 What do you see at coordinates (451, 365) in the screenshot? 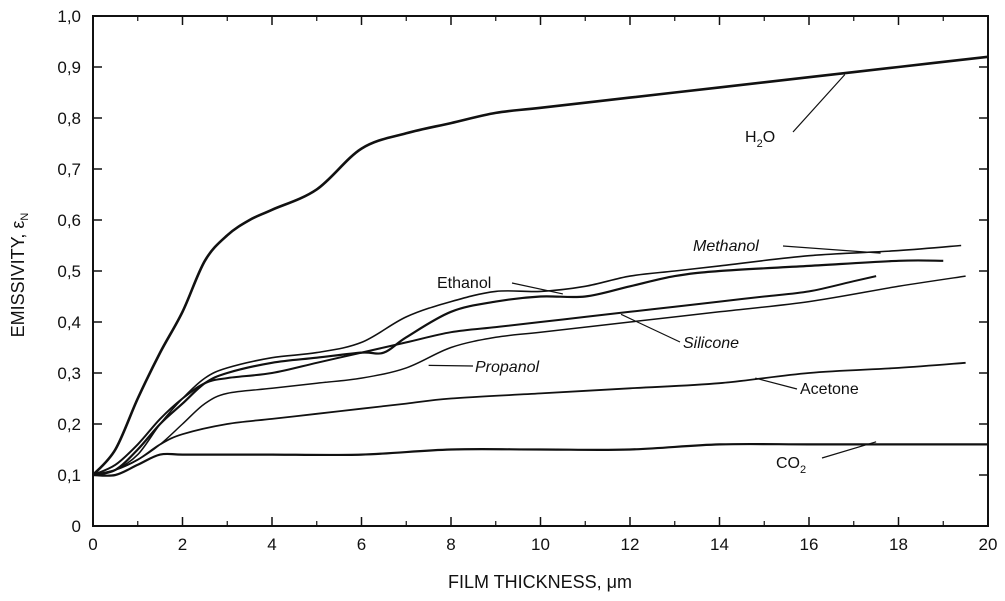
I see `leader-line-propanol` at bounding box center [451, 365].